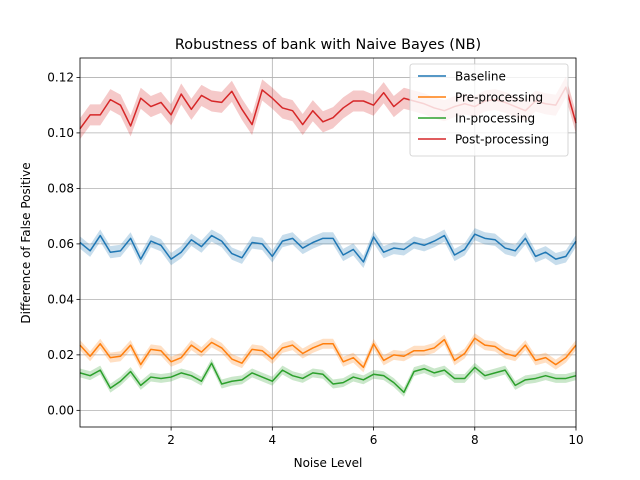  Describe the element at coordinates (480, 76) in the screenshot. I see `legend-label-baseline: Baseline` at that location.